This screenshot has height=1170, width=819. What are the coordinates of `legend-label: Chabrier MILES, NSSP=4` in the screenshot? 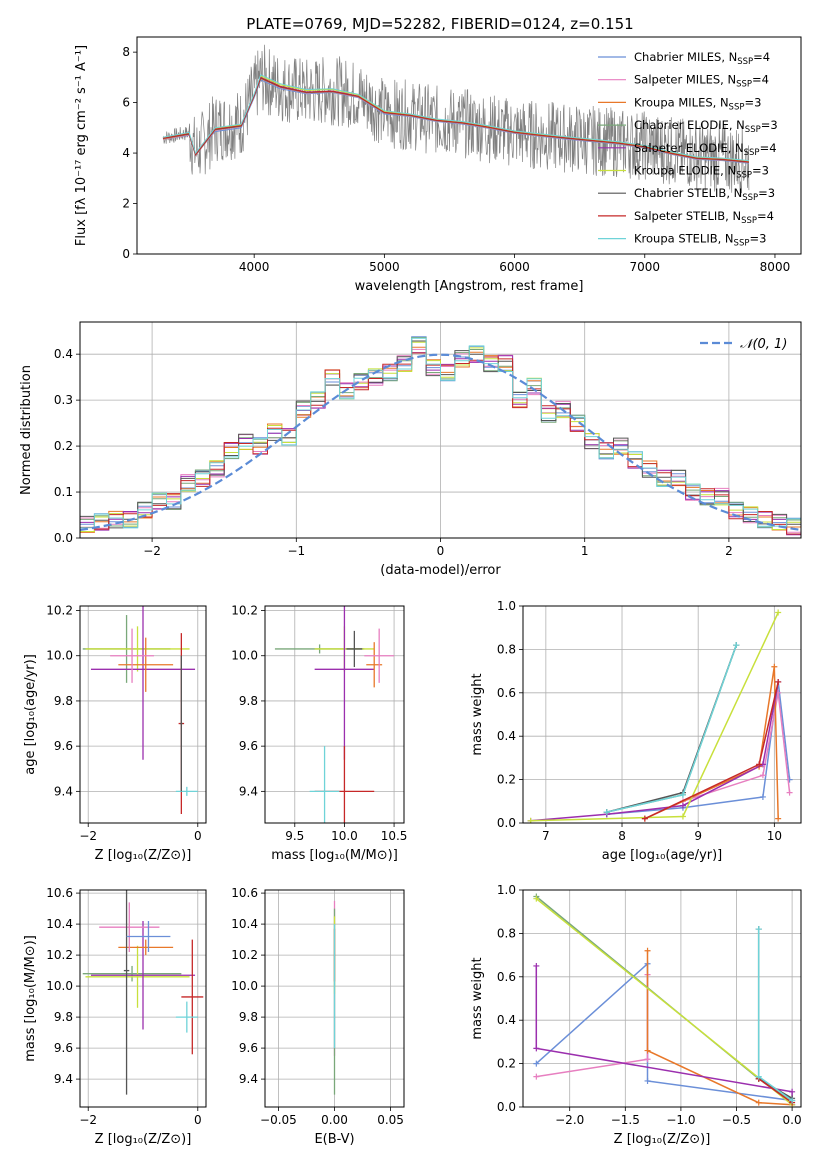 It's located at (702, 58).